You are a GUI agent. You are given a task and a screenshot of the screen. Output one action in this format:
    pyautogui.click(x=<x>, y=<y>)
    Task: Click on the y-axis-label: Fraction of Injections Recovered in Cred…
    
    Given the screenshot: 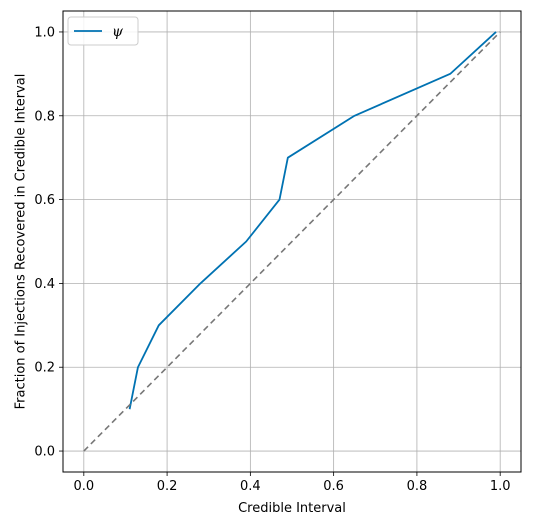 What is the action you would take?
    pyautogui.click(x=21, y=242)
    